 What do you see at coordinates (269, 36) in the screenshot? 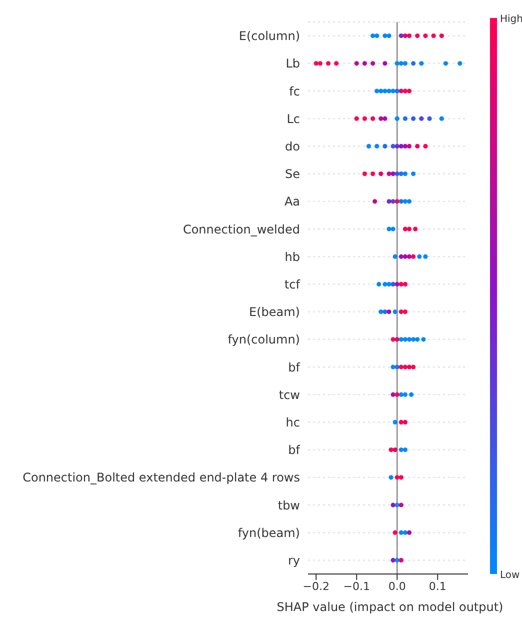
I see `y-tick-label: E(column)` at bounding box center [269, 36].